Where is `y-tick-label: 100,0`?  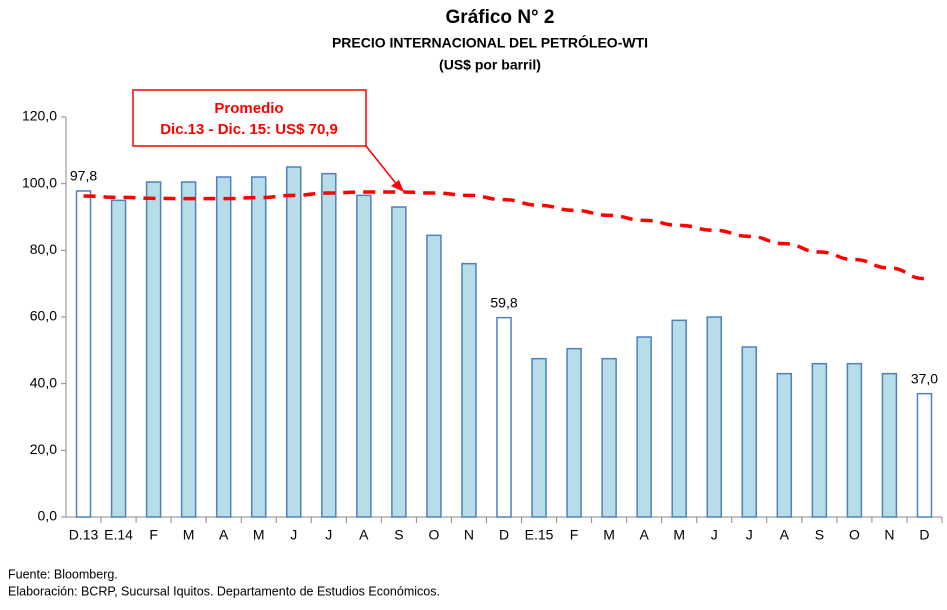
y-tick-label: 100,0 is located at coordinates (39, 182).